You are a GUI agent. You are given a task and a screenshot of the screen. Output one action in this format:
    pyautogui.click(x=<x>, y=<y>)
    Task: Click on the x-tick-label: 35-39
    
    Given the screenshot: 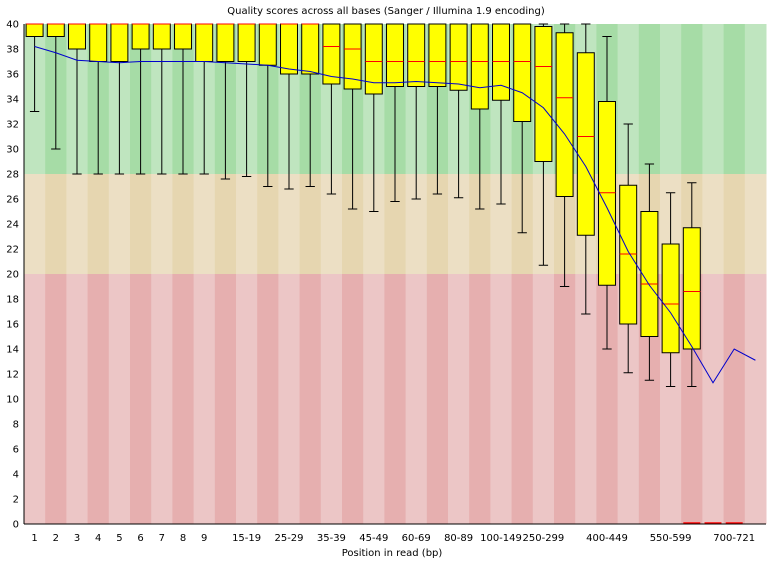 What is the action you would take?
    pyautogui.click(x=331, y=538)
    